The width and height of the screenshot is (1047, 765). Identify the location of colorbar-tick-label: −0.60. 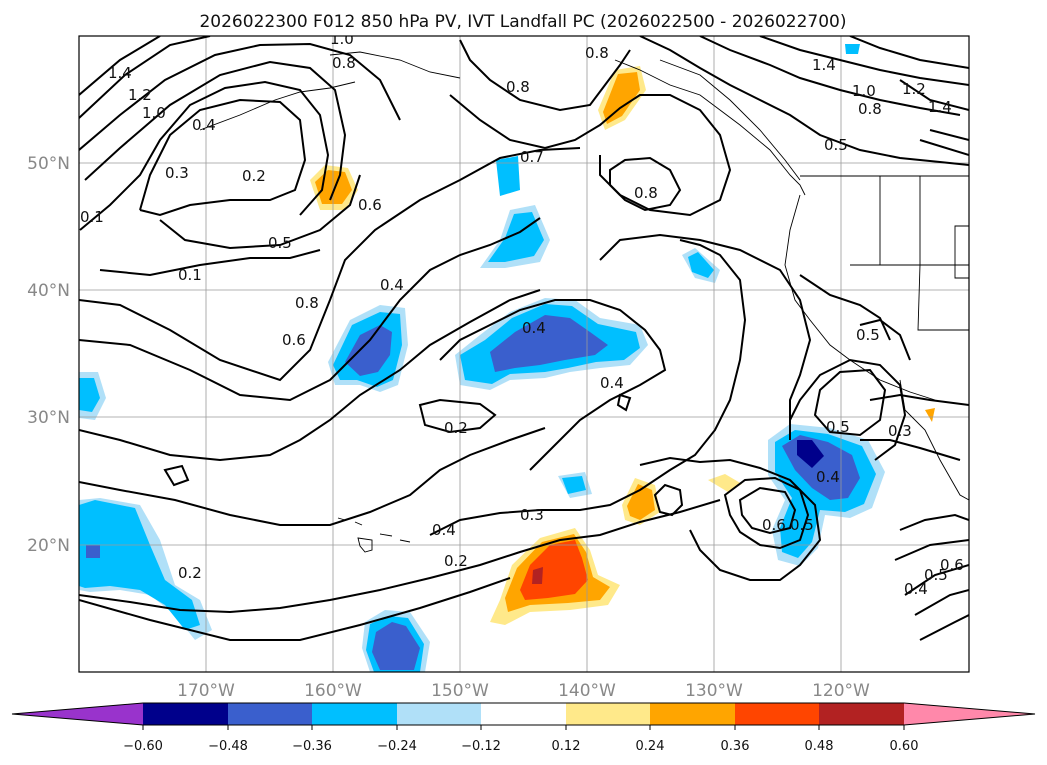
(143, 746).